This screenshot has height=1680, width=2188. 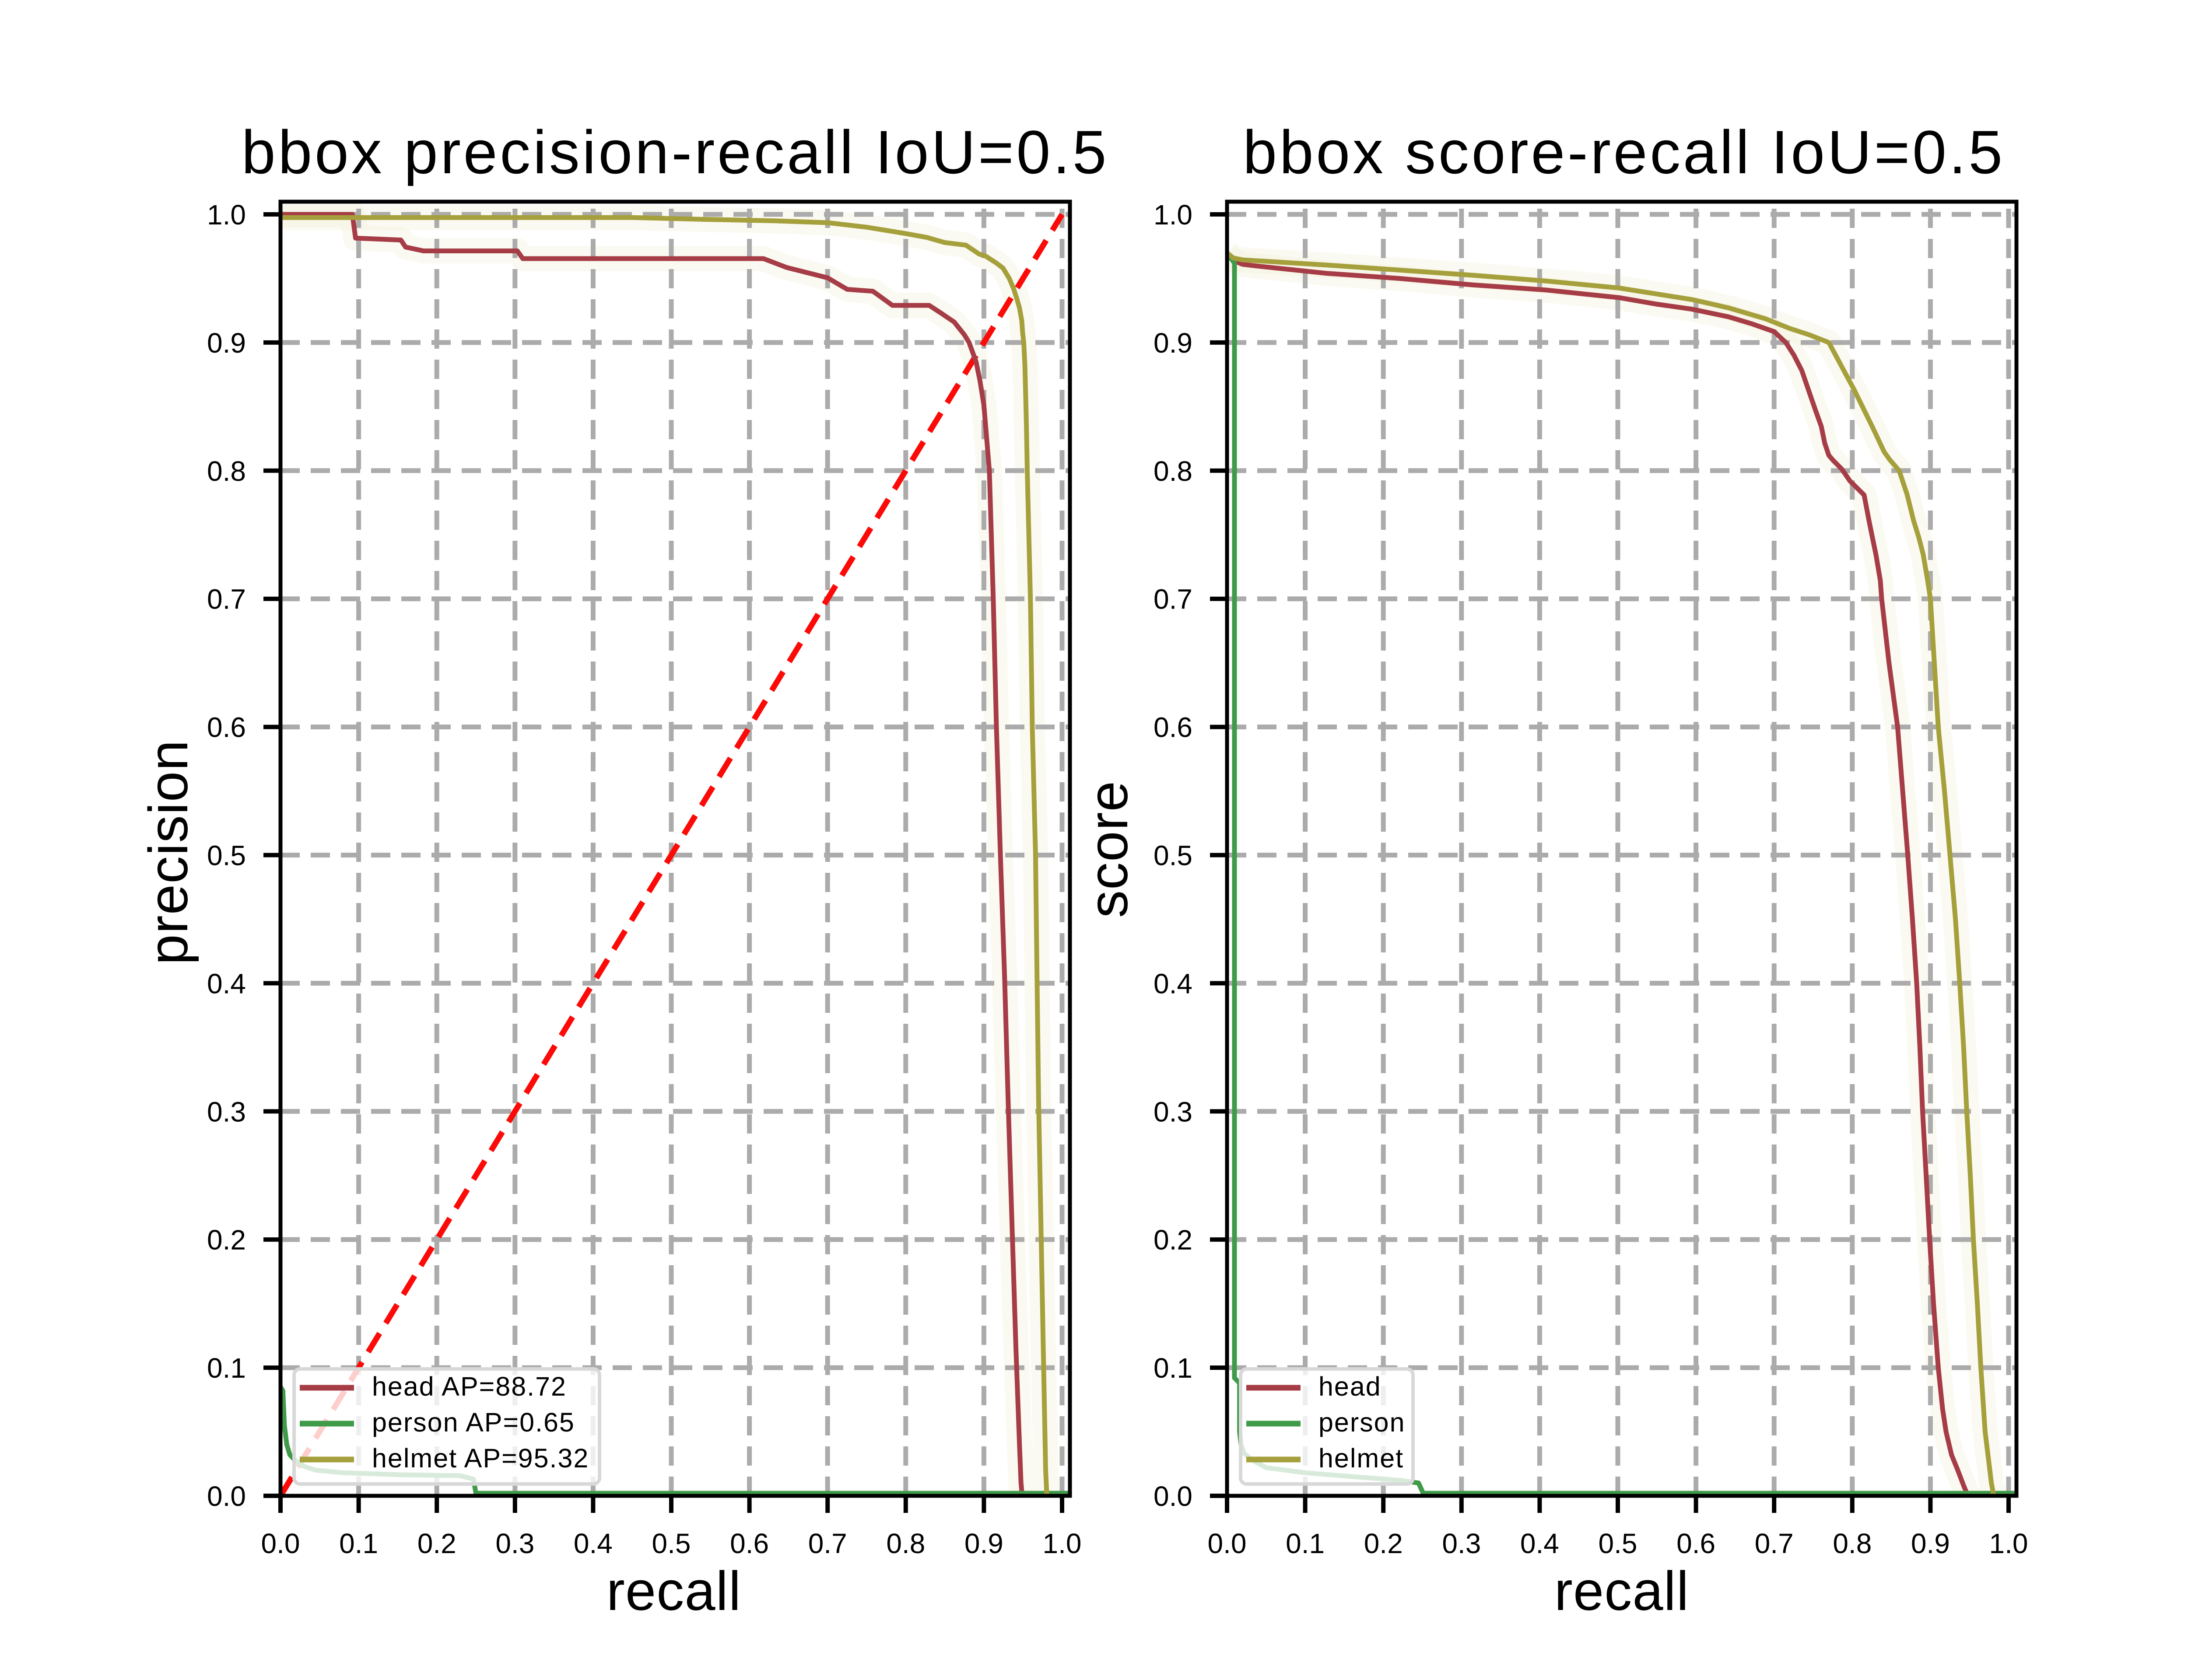 What do you see at coordinates (168, 852) in the screenshot?
I see `svg-text: precision` at bounding box center [168, 852].